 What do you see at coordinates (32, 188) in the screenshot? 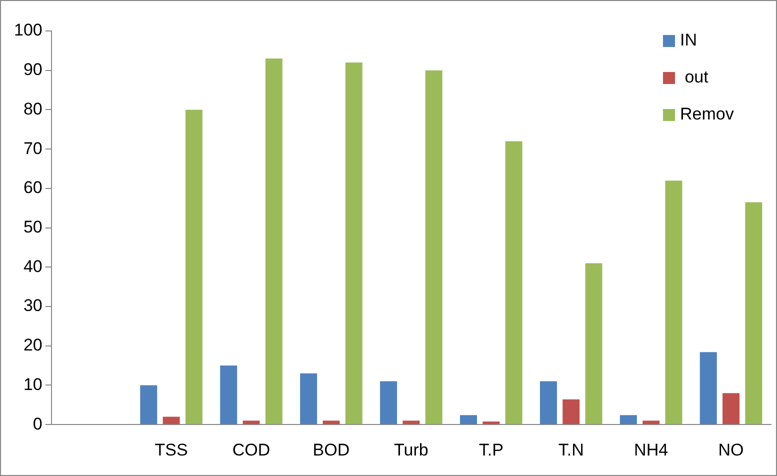
I see `y-tick-label: 60` at bounding box center [32, 188].